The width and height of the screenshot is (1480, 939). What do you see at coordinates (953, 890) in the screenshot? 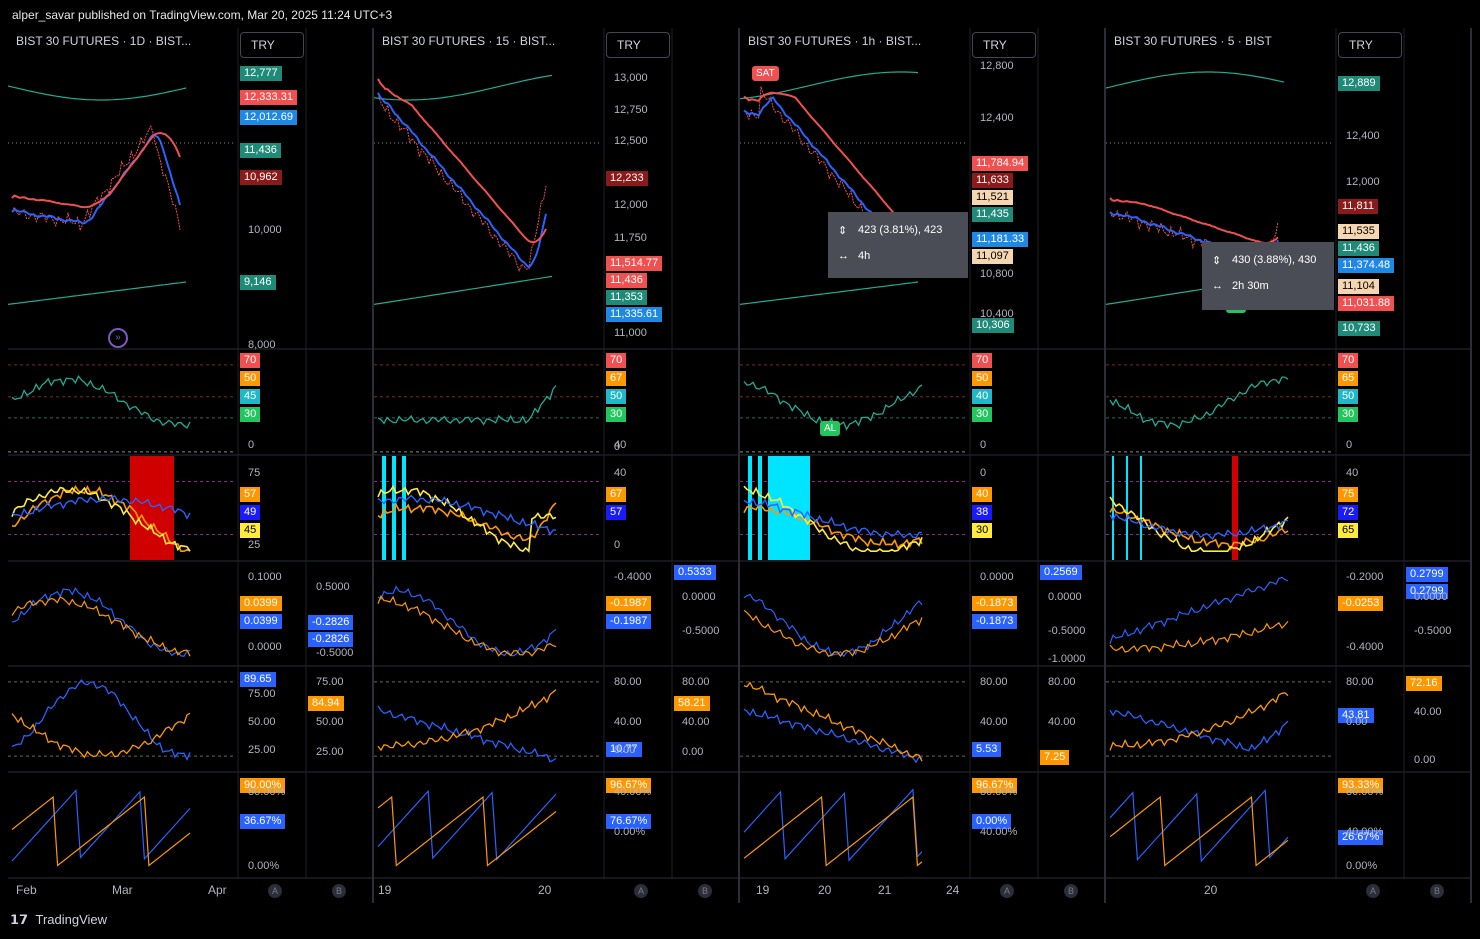
I see `time-axis-label: 24` at bounding box center [953, 890].